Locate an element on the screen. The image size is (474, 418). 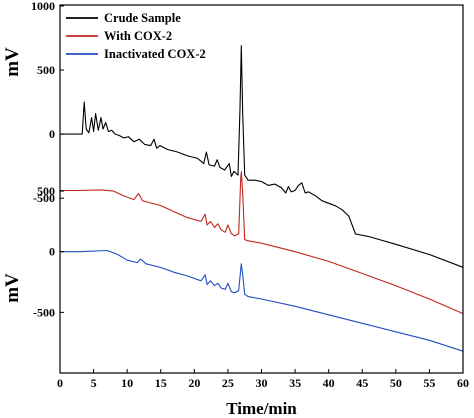
x-tick-label: 15 is located at coordinates (161, 383).